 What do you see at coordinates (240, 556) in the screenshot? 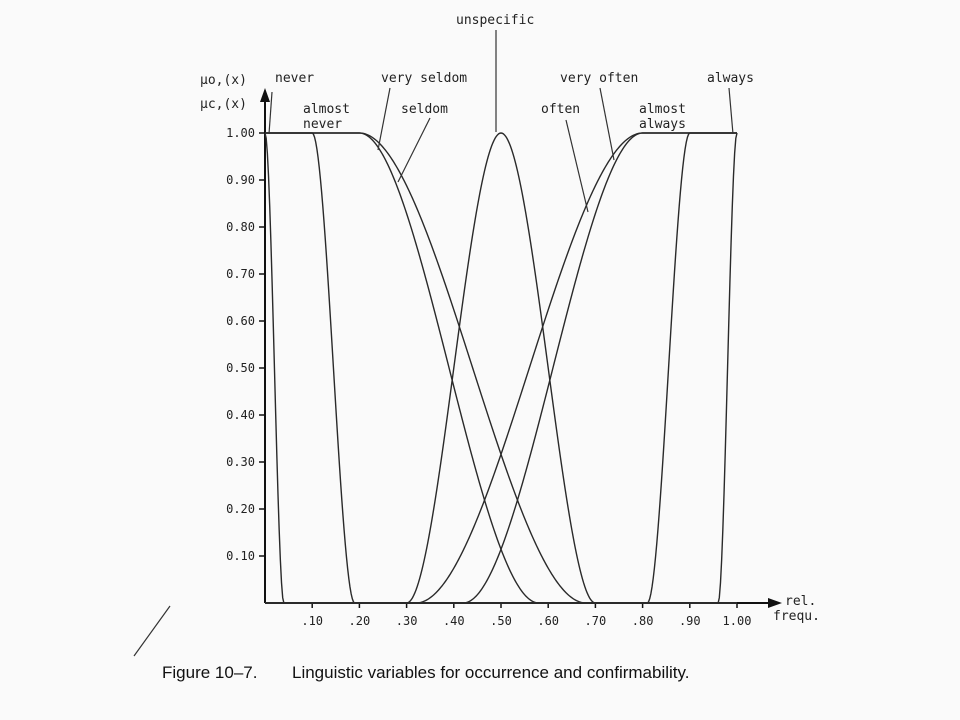
I see `y-tick-label: 0.10` at bounding box center [240, 556].